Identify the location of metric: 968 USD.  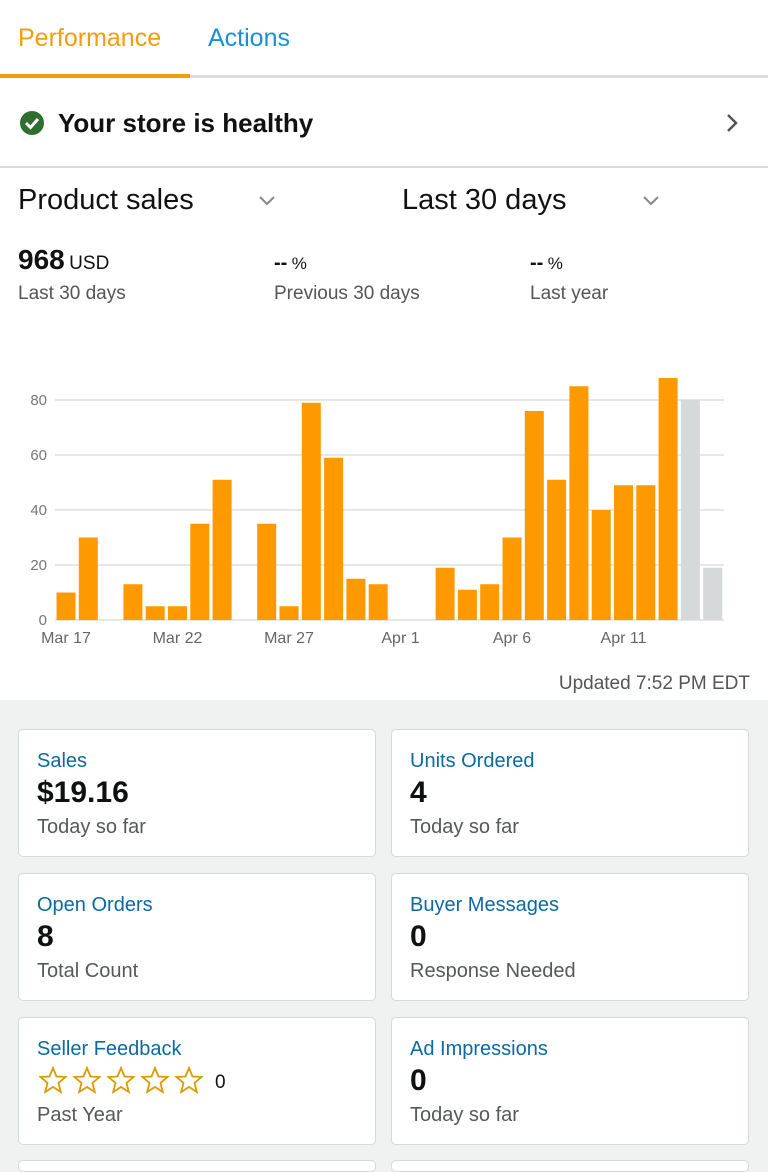
(63, 260).